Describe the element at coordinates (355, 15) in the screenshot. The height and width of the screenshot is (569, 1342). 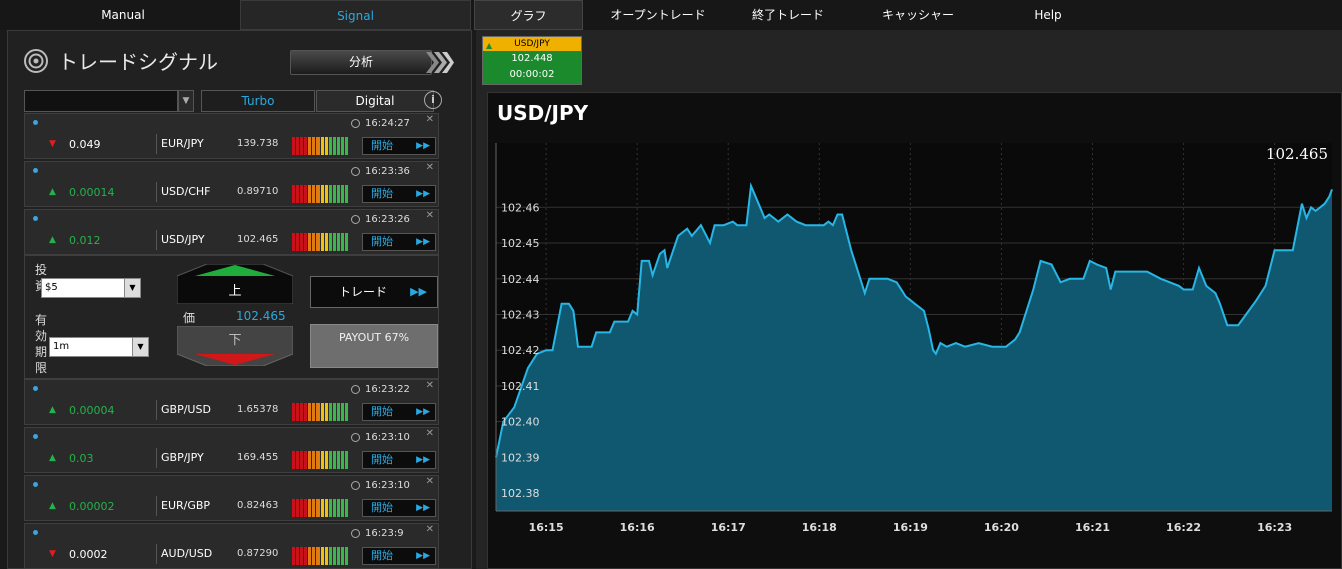
I see `tab-signal: Signal` at that location.